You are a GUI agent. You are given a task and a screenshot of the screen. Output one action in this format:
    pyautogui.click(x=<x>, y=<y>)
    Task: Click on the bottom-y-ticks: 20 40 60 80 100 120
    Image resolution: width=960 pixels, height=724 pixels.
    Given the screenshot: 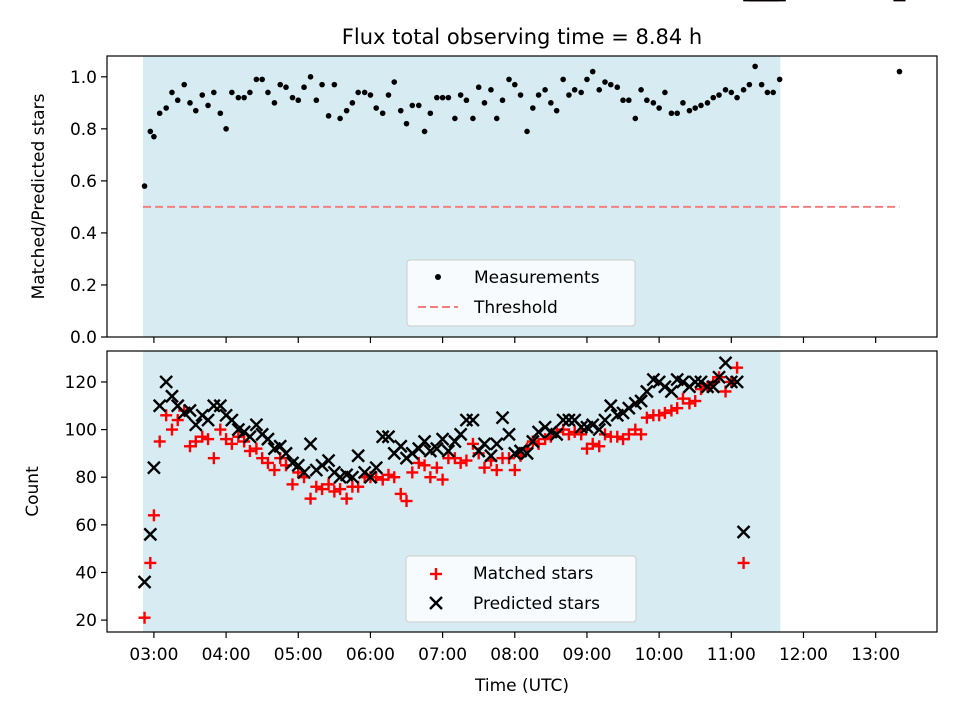 What is the action you would take?
    pyautogui.click(x=86, y=502)
    